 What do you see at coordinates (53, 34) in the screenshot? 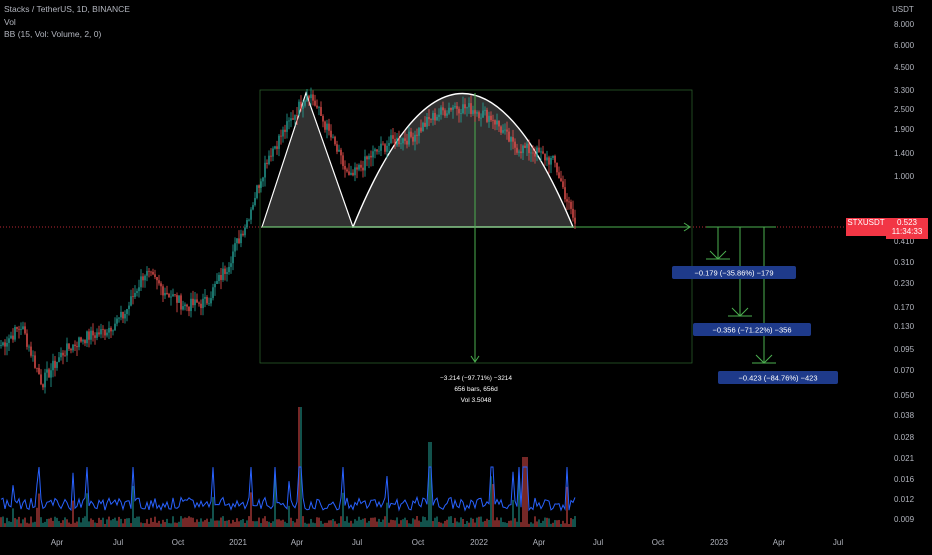
I see `bb-indicator-label: BB (15, Vol: Volume, 2, 0)` at bounding box center [53, 34].